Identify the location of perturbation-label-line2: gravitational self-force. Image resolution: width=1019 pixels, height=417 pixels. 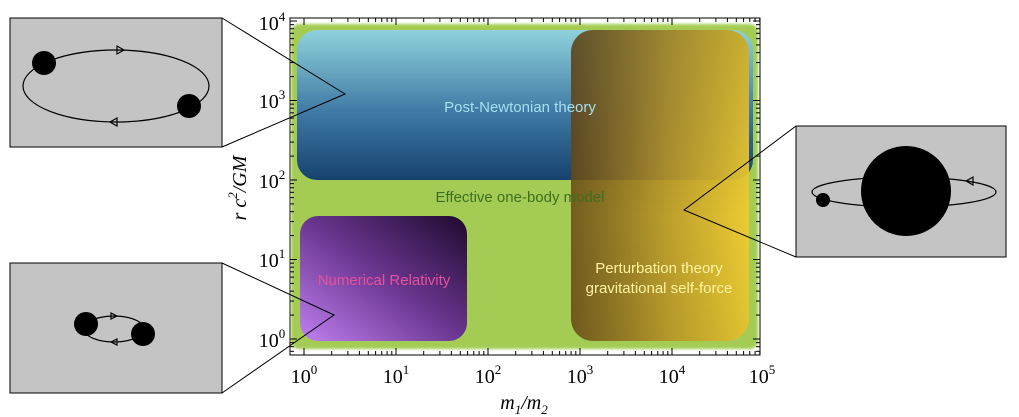
(659, 288).